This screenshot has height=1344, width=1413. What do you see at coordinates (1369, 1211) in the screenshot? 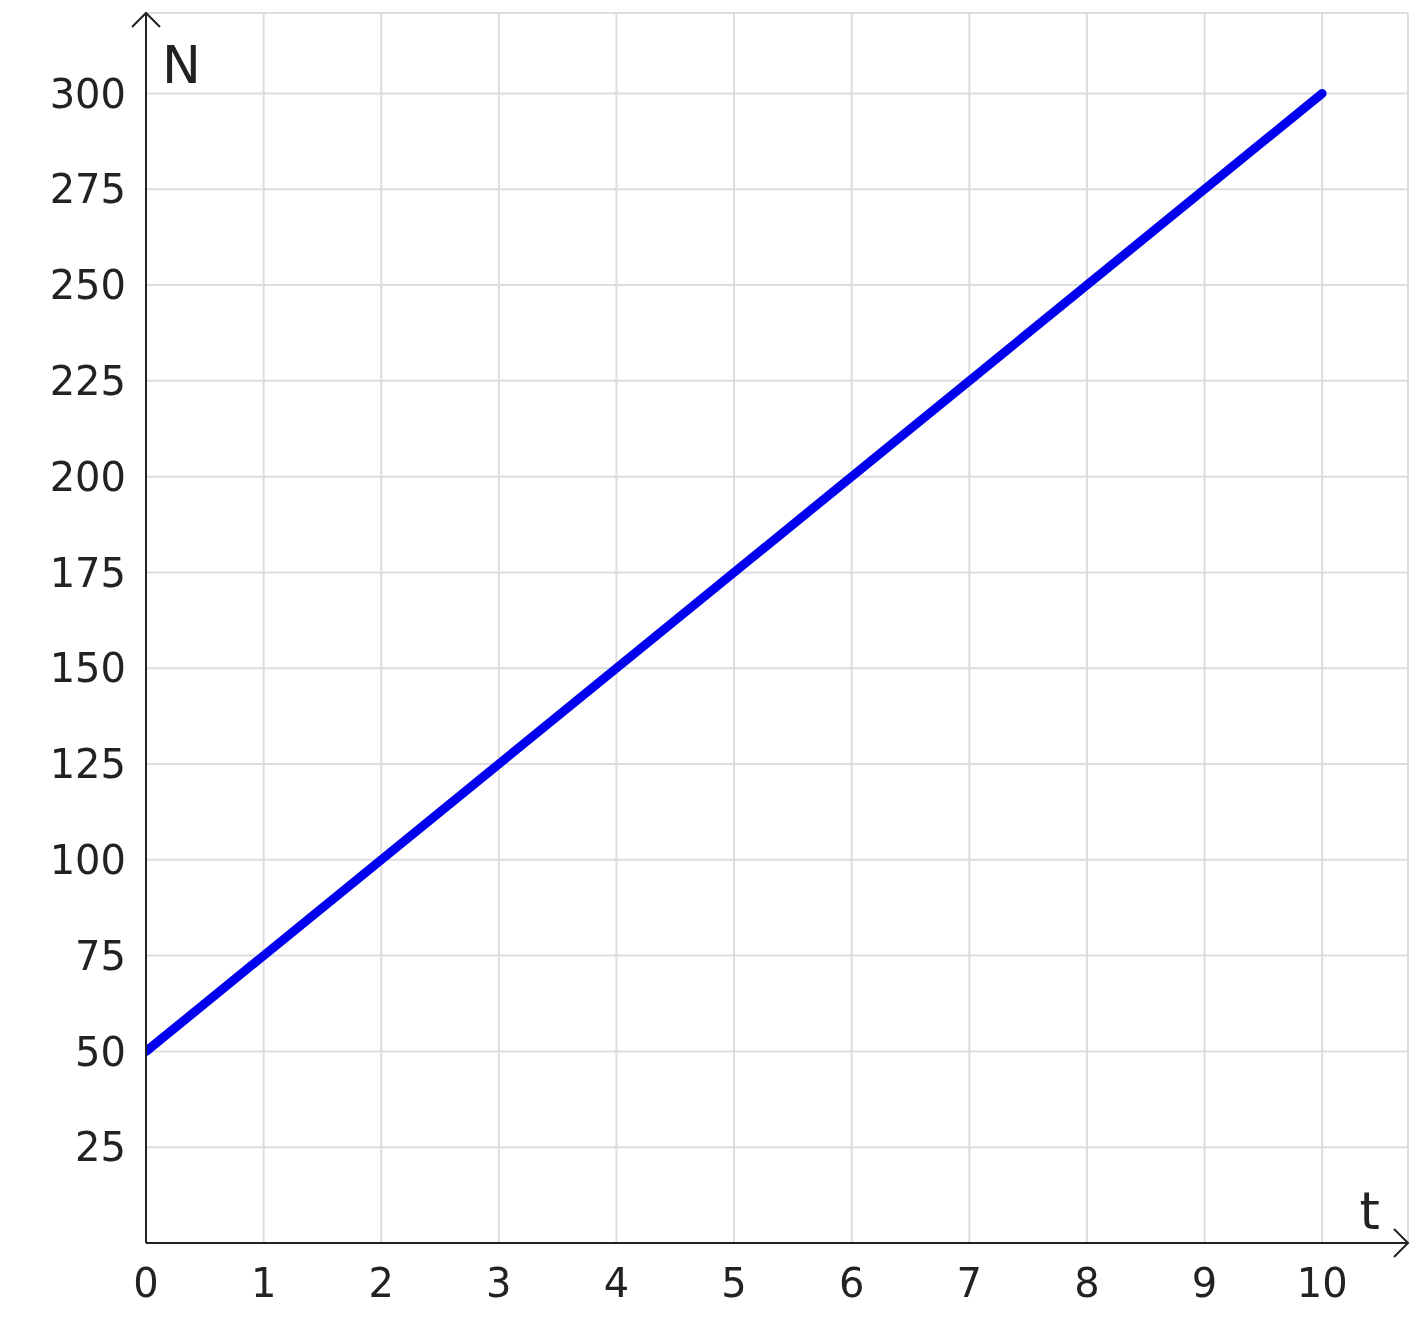
I see `x-axis-title: t` at bounding box center [1369, 1211].